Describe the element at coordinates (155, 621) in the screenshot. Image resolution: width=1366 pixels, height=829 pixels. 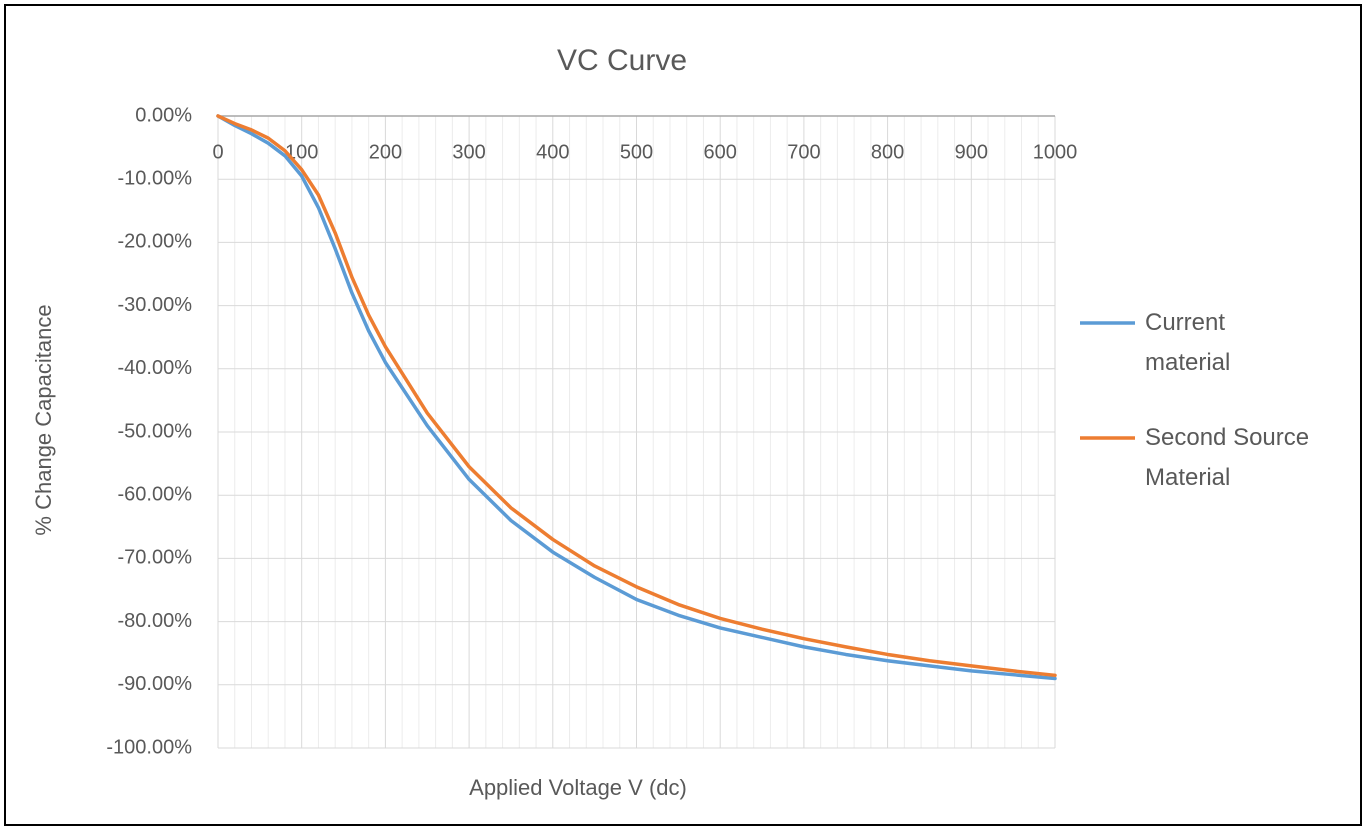
I see `y-tick-label: -80.00%` at that location.